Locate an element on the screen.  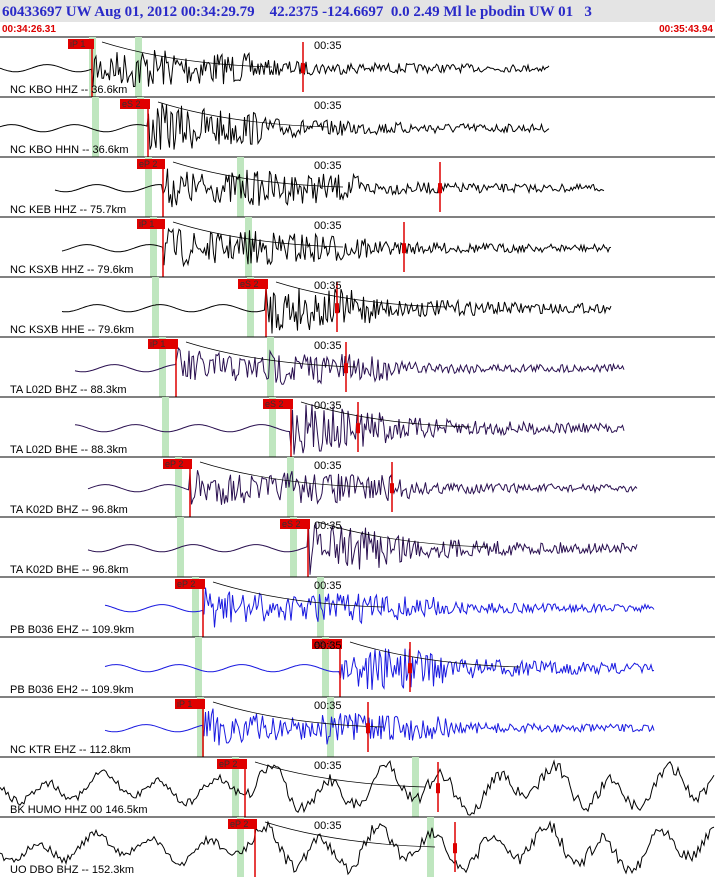
station-label: NC KSXB HHZ -- 79.6km is located at coordinates (71, 270).